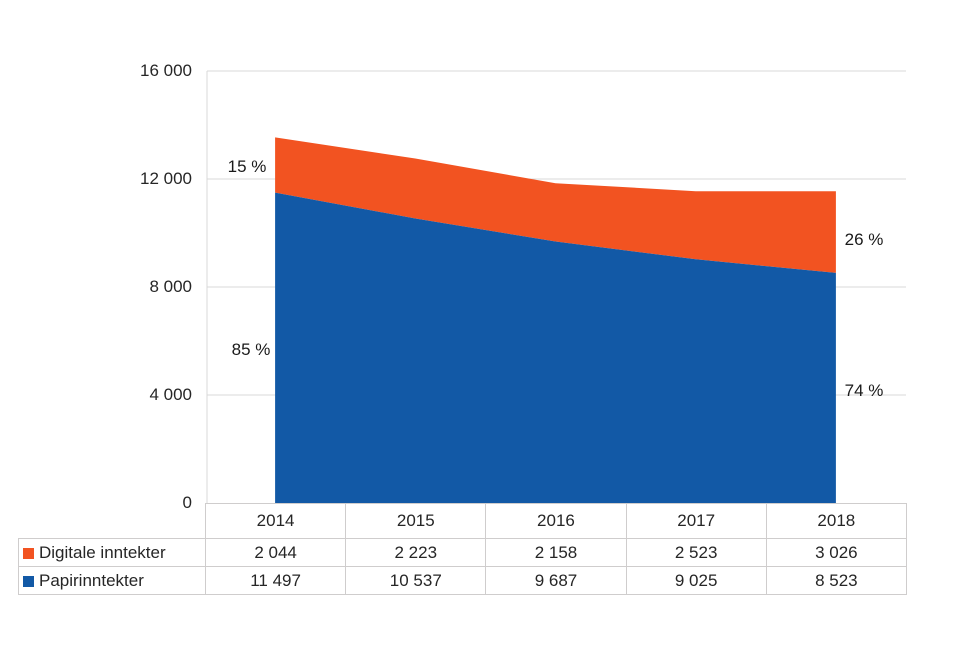  Describe the element at coordinates (416, 521) in the screenshot. I see `year-cell: 2015` at that location.